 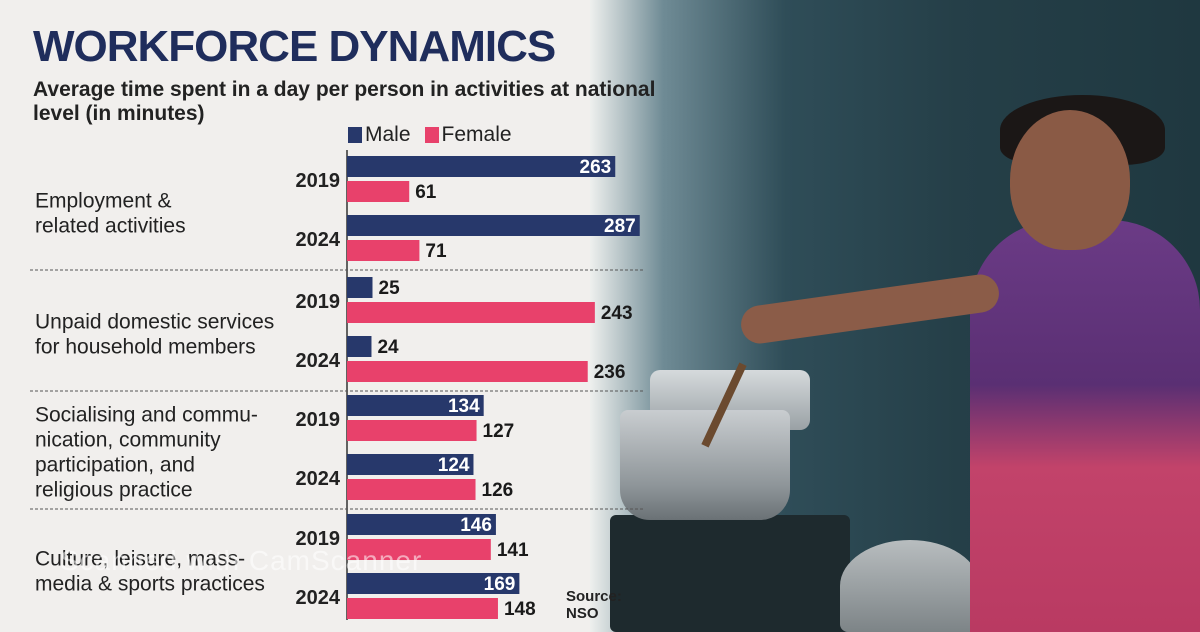 I want to click on value-label-female: 126, so click(x=498, y=490).